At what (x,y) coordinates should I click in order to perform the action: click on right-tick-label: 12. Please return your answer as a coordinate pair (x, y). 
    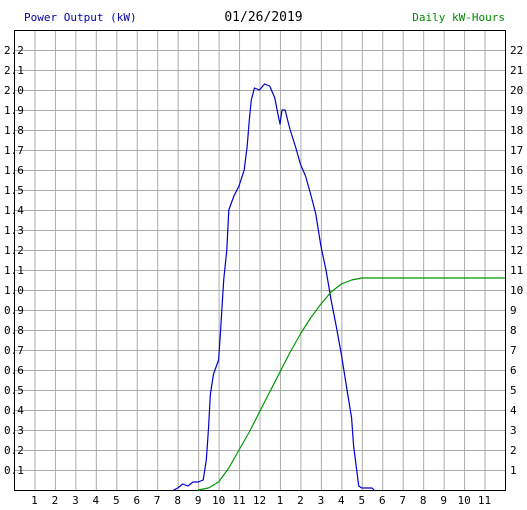
    Looking at the image, I should click on (516, 250).